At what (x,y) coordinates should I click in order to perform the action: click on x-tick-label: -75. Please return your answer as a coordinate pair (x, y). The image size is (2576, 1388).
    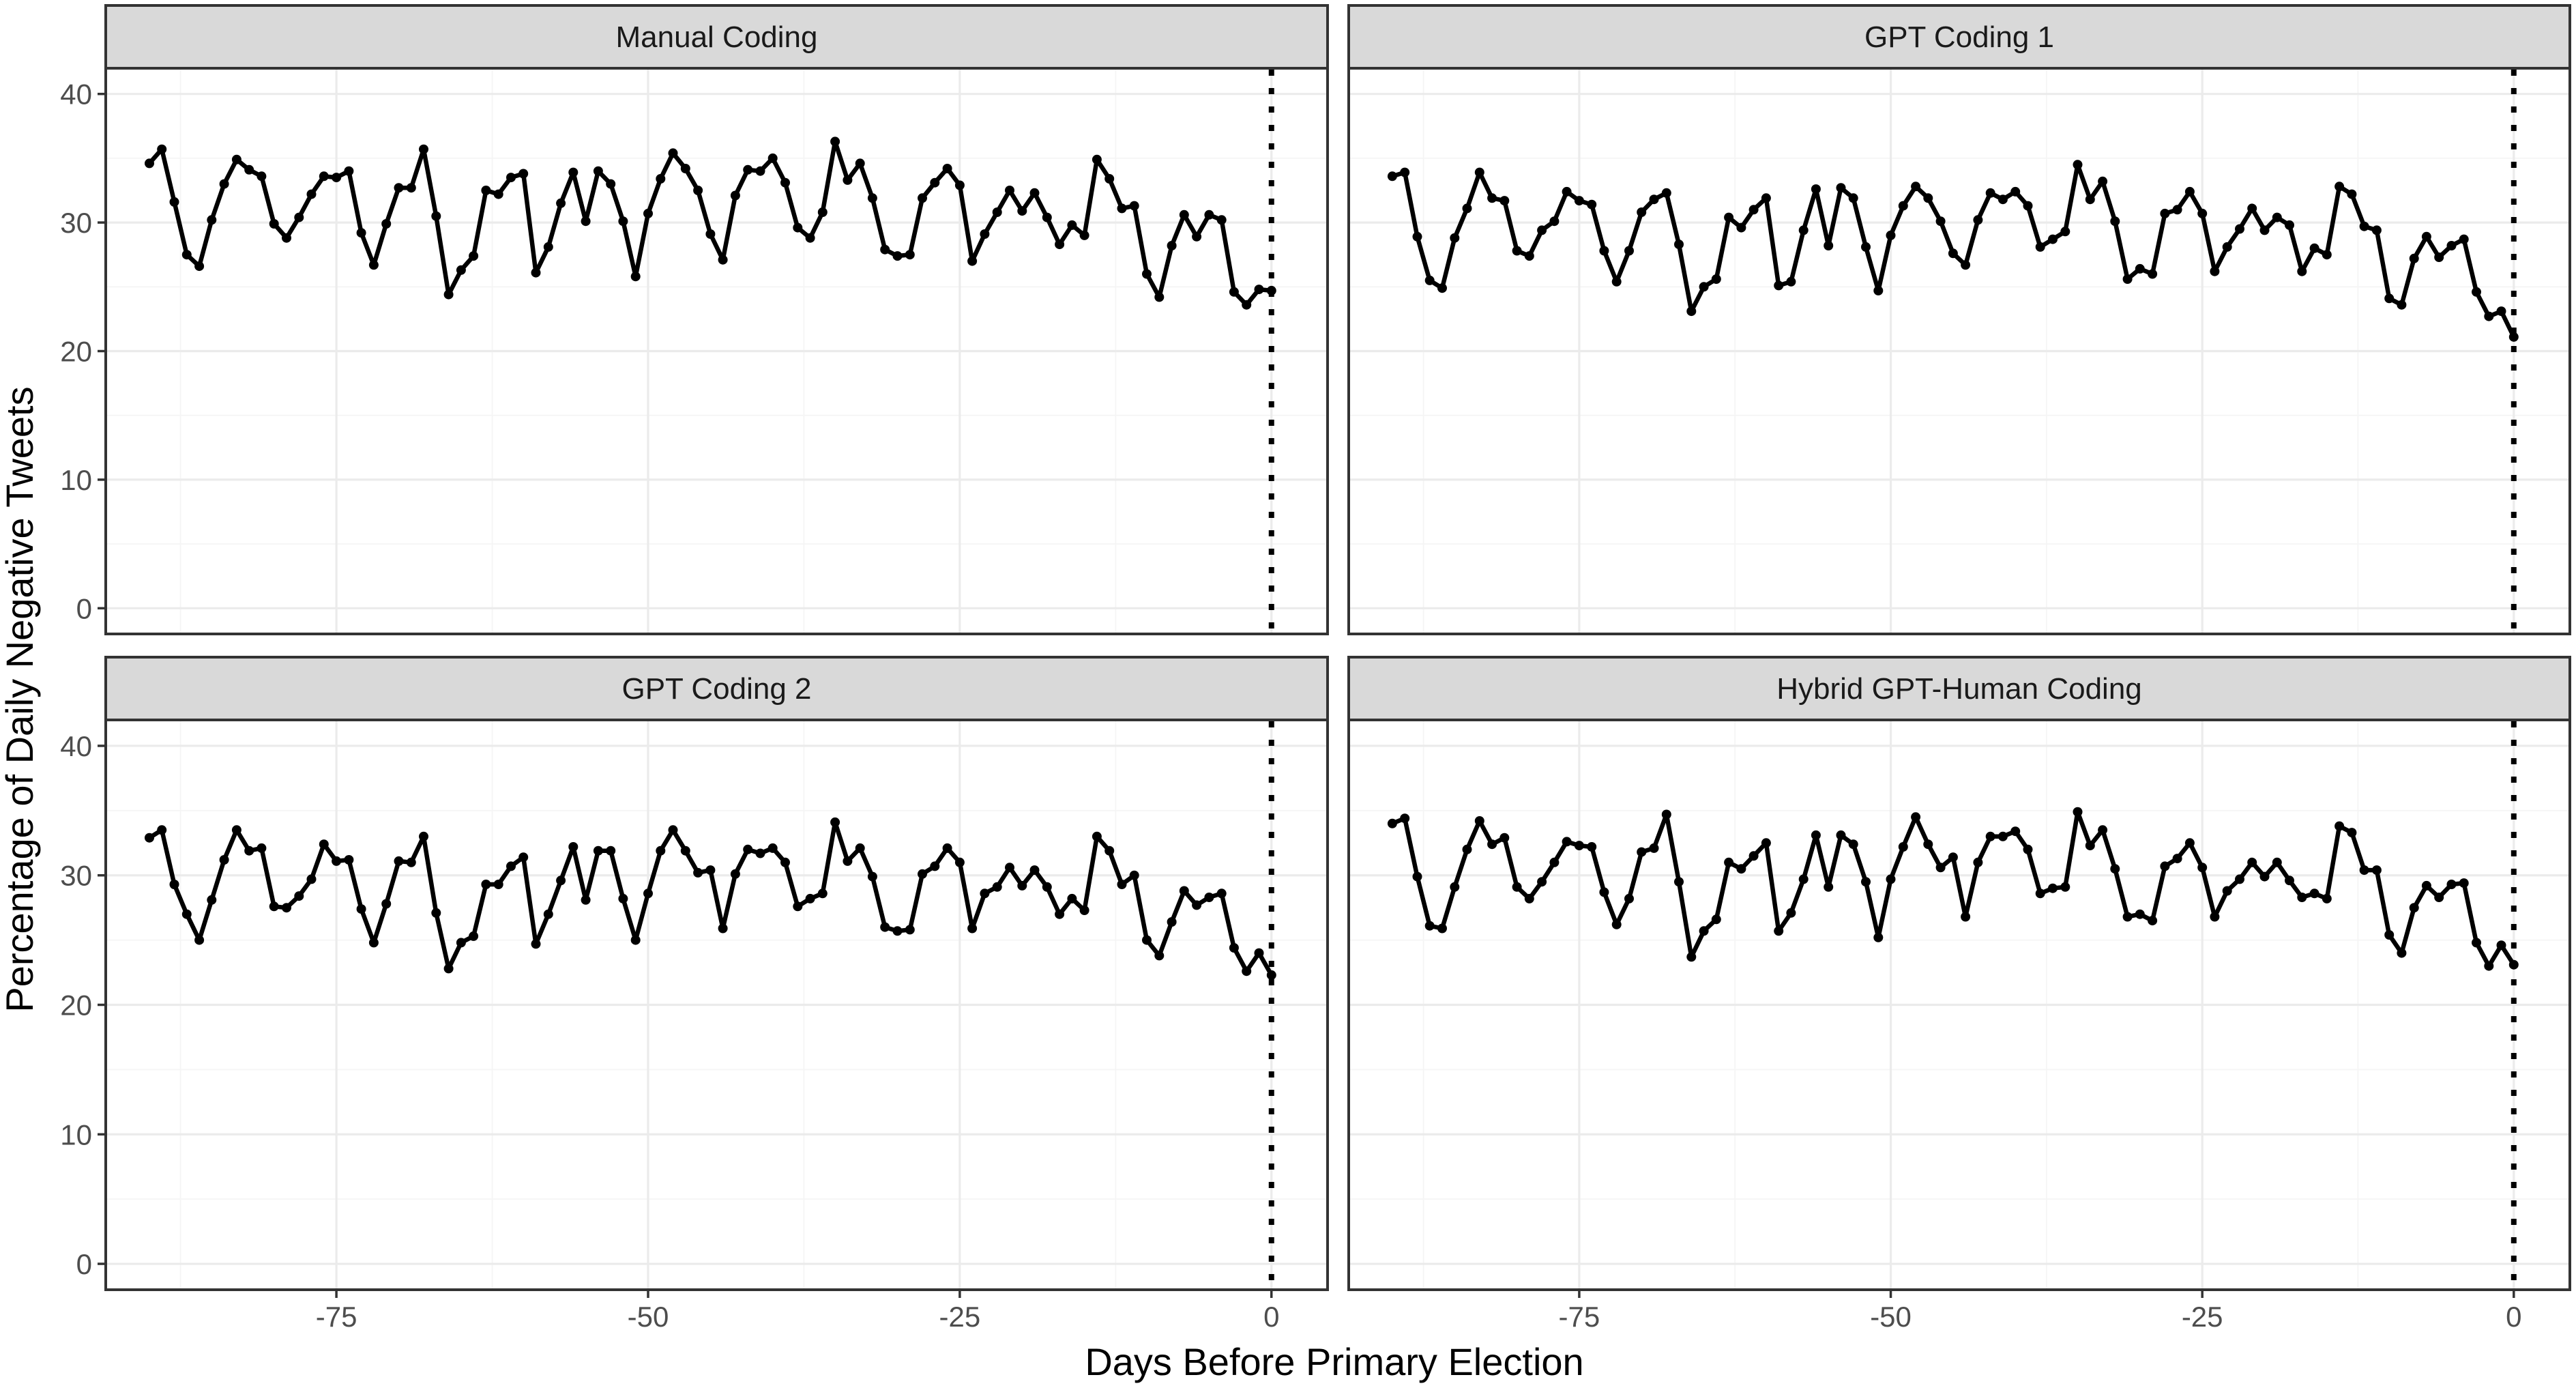
    Looking at the image, I should click on (1579, 1317).